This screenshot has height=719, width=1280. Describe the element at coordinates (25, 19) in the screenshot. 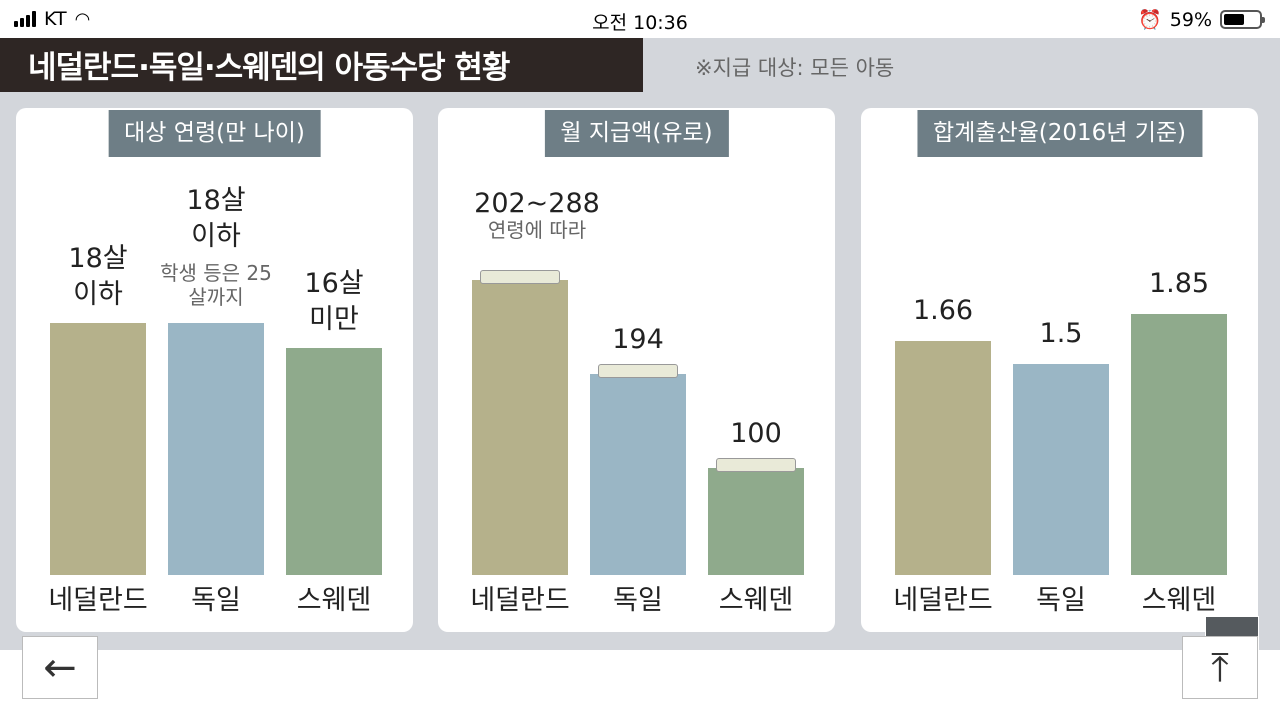

I see `signal-icon` at that location.